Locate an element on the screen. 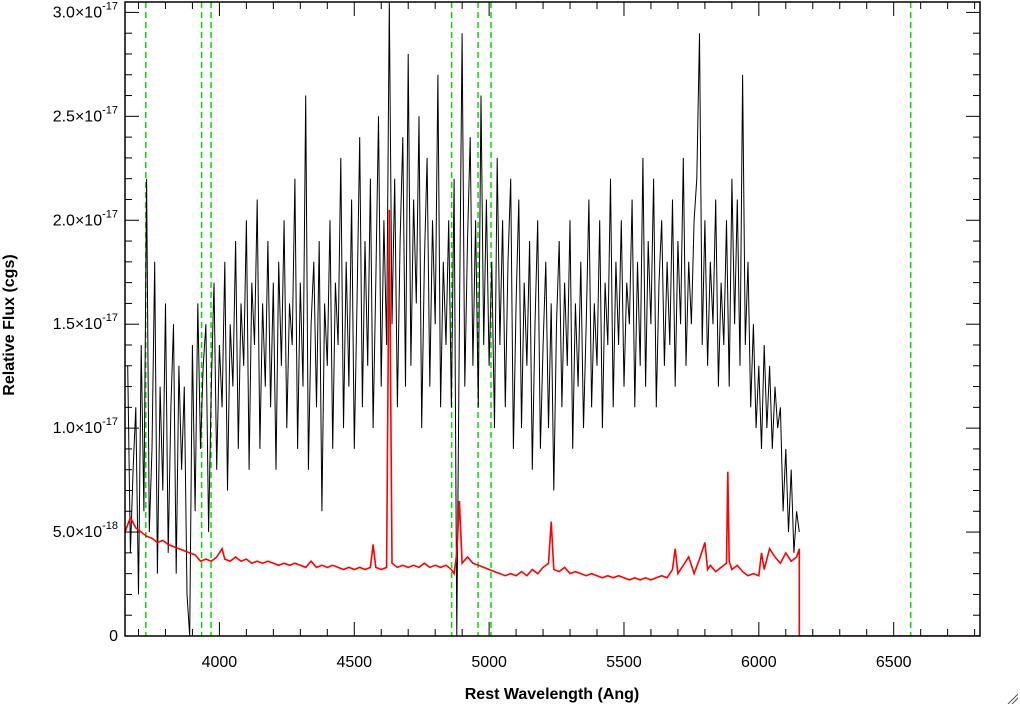  y-tick-label: 5.0×10⁻¹⁸ is located at coordinates (85, 530).